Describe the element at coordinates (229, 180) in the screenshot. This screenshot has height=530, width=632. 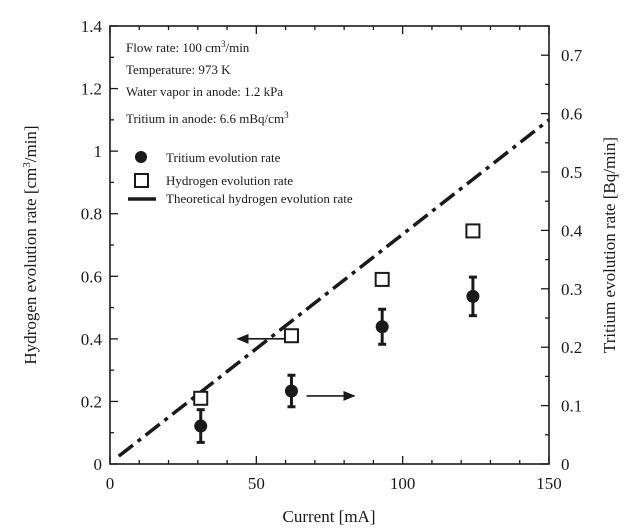
I see `legend-hydrogen-label: Hydrogen evolution rate` at that location.